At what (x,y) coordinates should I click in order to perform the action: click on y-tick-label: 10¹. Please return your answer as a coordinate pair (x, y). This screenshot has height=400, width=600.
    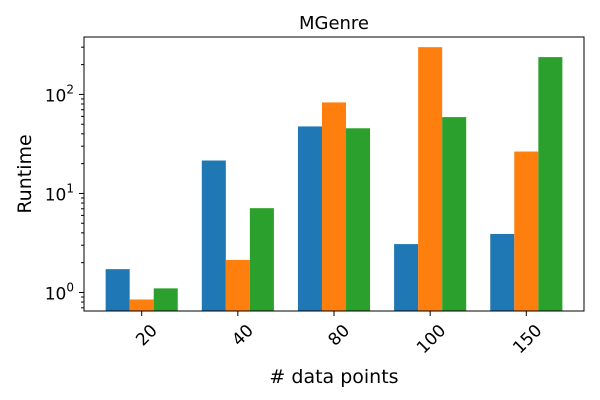
    Looking at the image, I should click on (59, 193).